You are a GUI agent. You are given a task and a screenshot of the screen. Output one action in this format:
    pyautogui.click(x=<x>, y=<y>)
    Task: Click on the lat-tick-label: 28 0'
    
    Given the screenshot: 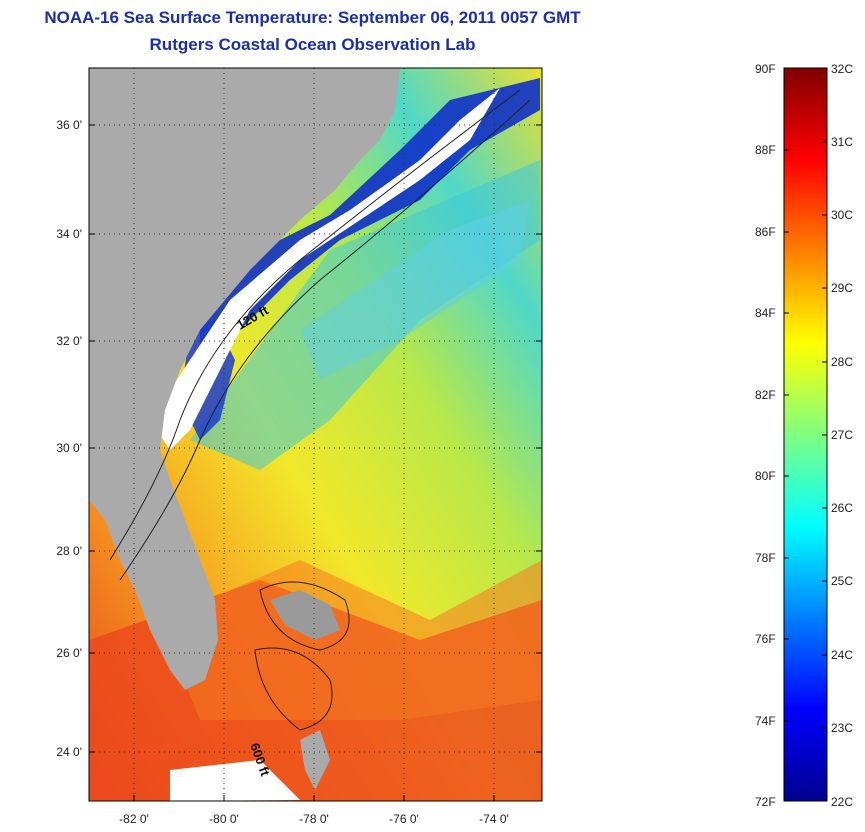 What is the action you would take?
    pyautogui.click(x=69, y=551)
    